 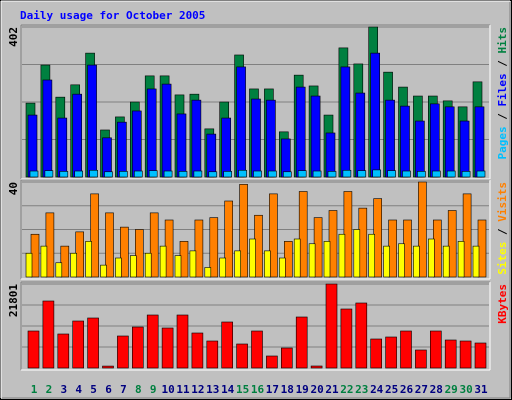 What do you see at coordinates (13, 188) in the screenshot?
I see `y-tick-label: 40` at bounding box center [13, 188].